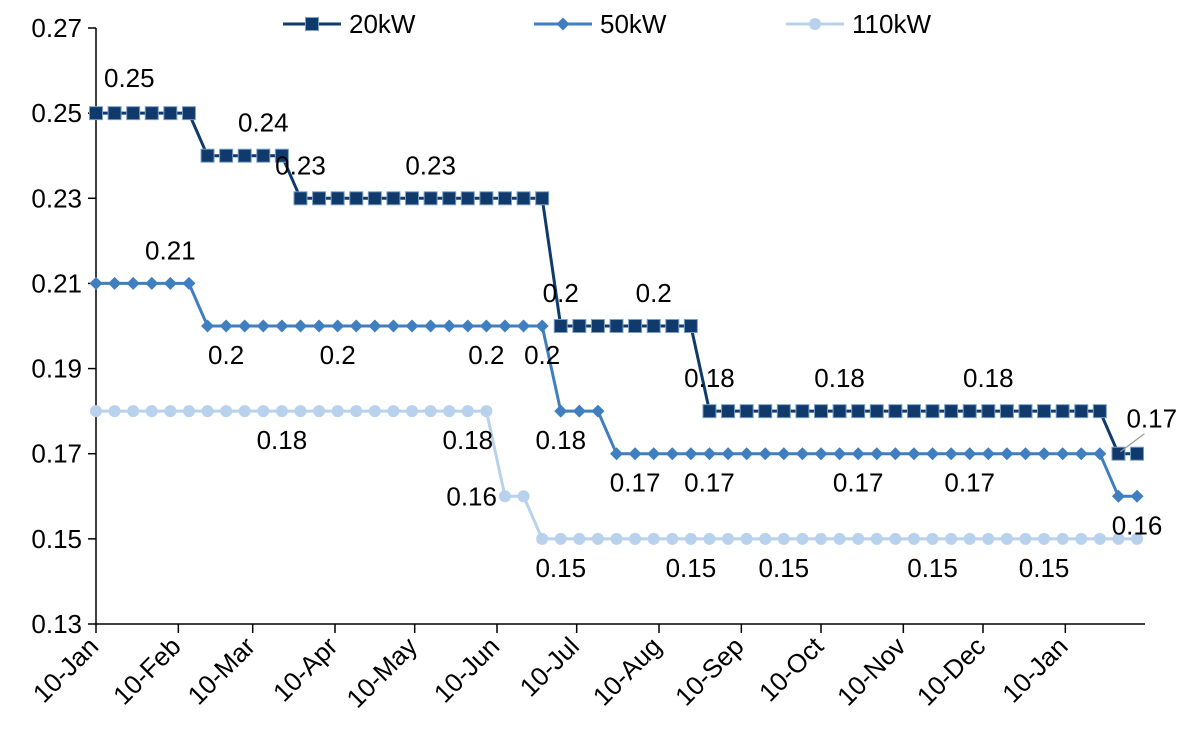 The image size is (1182, 742). What do you see at coordinates (1151, 419) in the screenshot?
I see `data-label-20kw: 0.17` at bounding box center [1151, 419].